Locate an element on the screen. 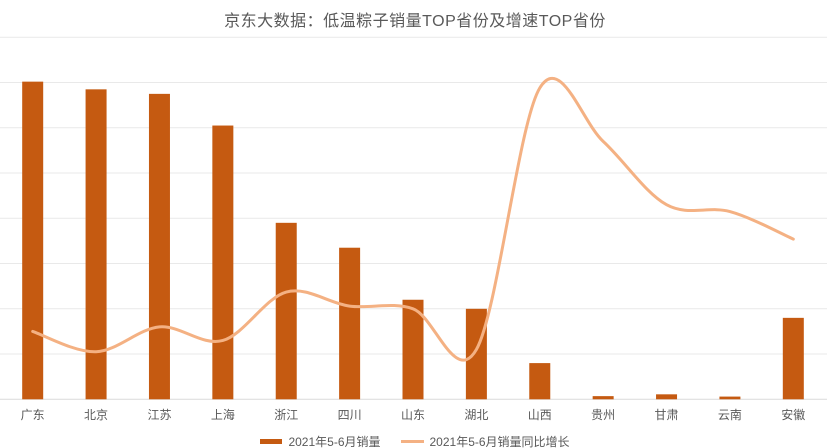  bar-山西 is located at coordinates (540, 381).